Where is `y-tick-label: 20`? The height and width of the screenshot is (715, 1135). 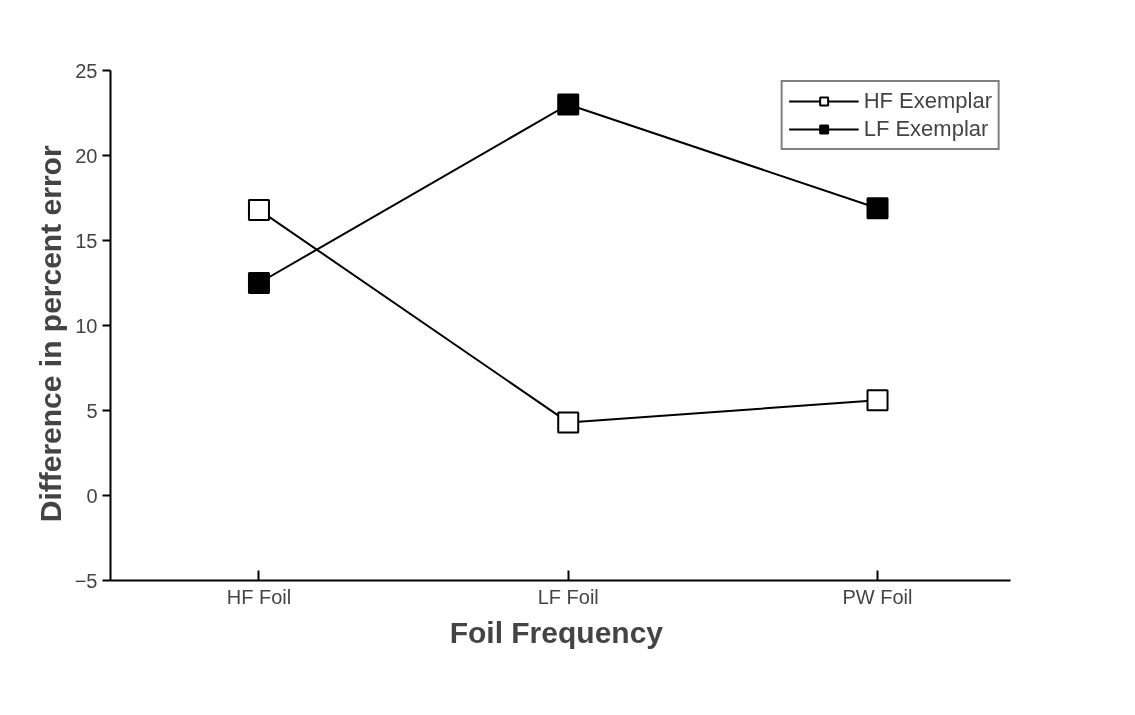
y-tick-label: 20 is located at coordinates (86, 155).